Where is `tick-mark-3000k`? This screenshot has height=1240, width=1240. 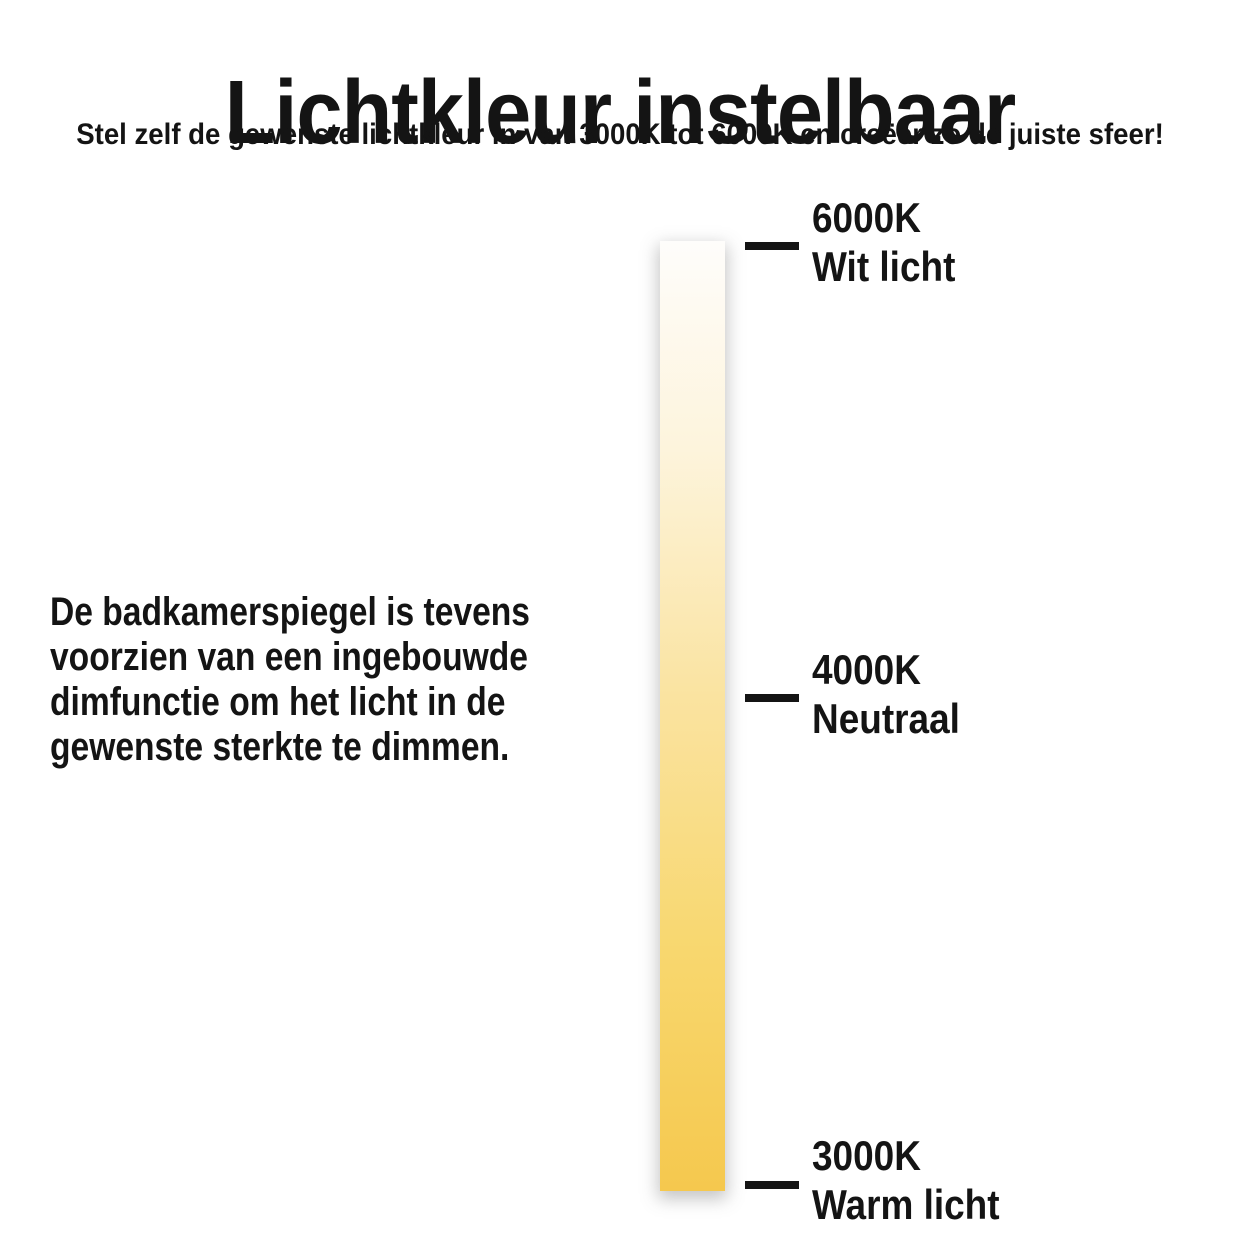 tick-mark-3000k is located at coordinates (772, 1185).